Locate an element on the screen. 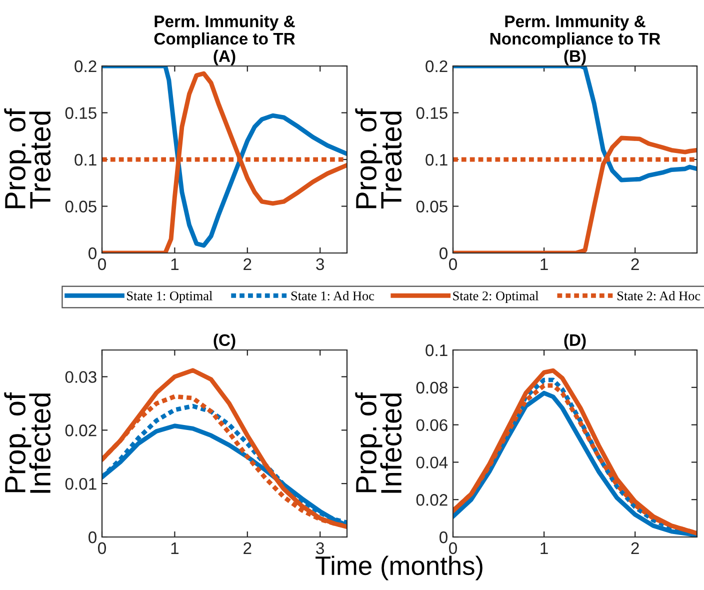  chart-title: (D) is located at coordinates (575, 342).